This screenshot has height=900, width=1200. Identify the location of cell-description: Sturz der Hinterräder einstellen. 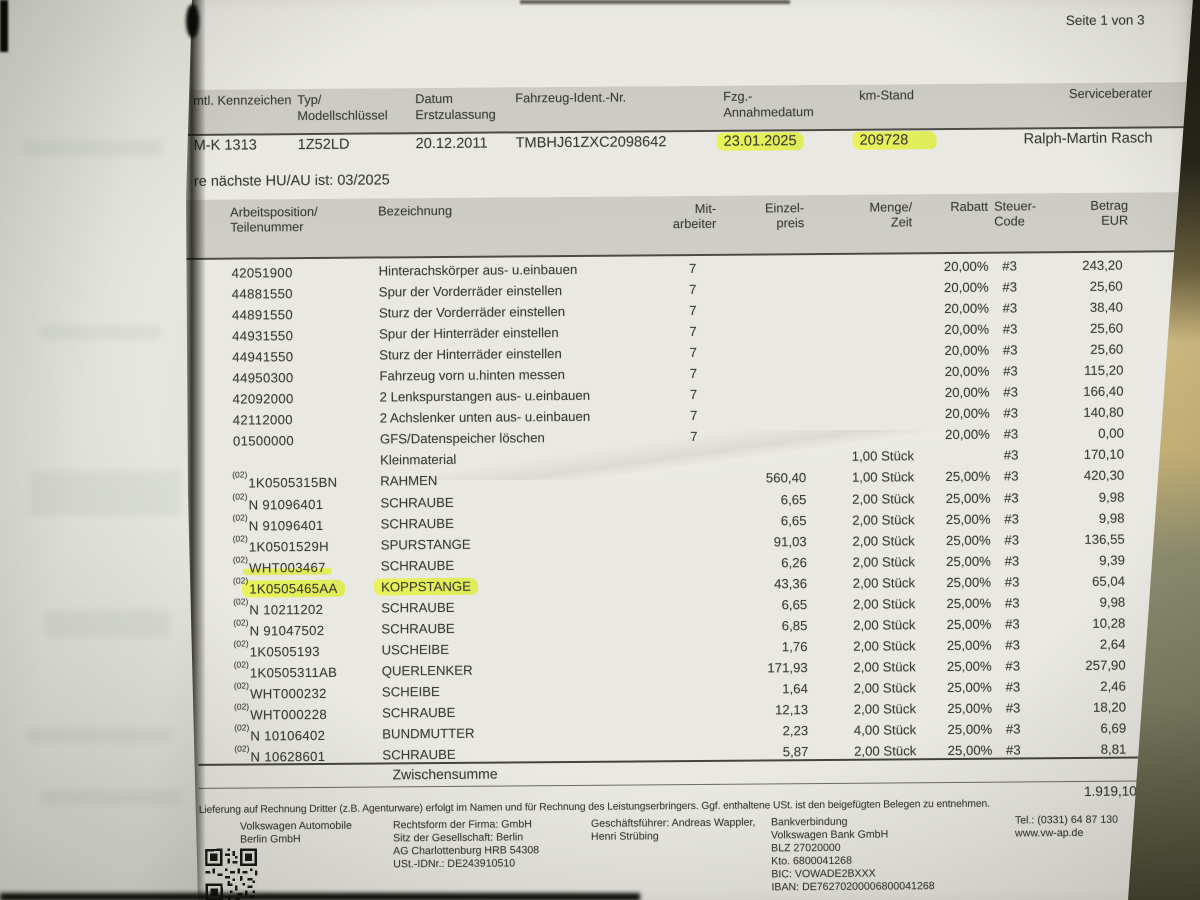
(470, 354).